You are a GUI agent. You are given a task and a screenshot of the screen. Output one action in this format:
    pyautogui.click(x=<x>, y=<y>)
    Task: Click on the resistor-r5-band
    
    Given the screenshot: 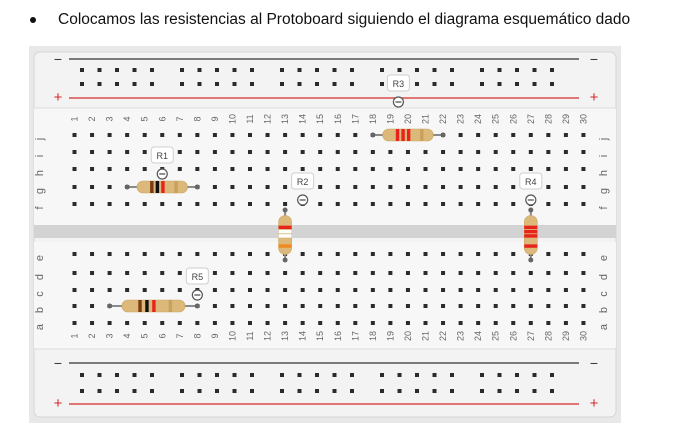 What is the action you would take?
    pyautogui.click(x=147, y=306)
    